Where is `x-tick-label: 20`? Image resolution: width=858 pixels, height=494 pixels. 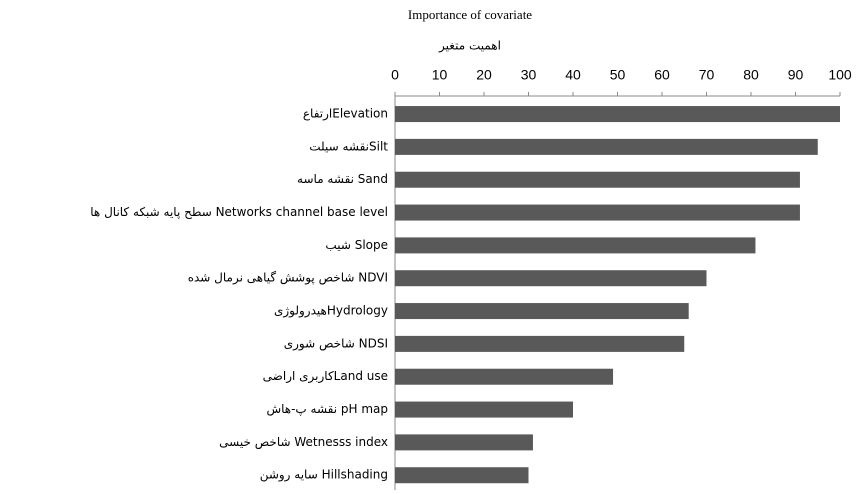 x-tick-label: 20 is located at coordinates (484, 75).